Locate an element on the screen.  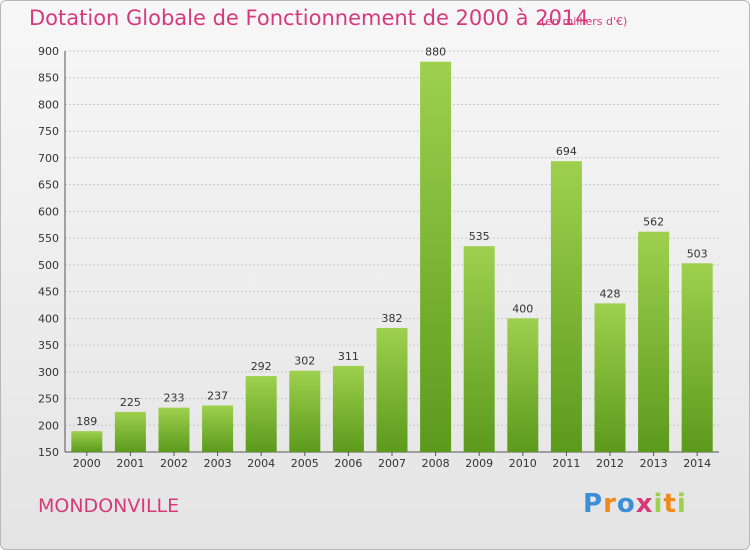
y-tick-label: 450 is located at coordinates (48, 292).